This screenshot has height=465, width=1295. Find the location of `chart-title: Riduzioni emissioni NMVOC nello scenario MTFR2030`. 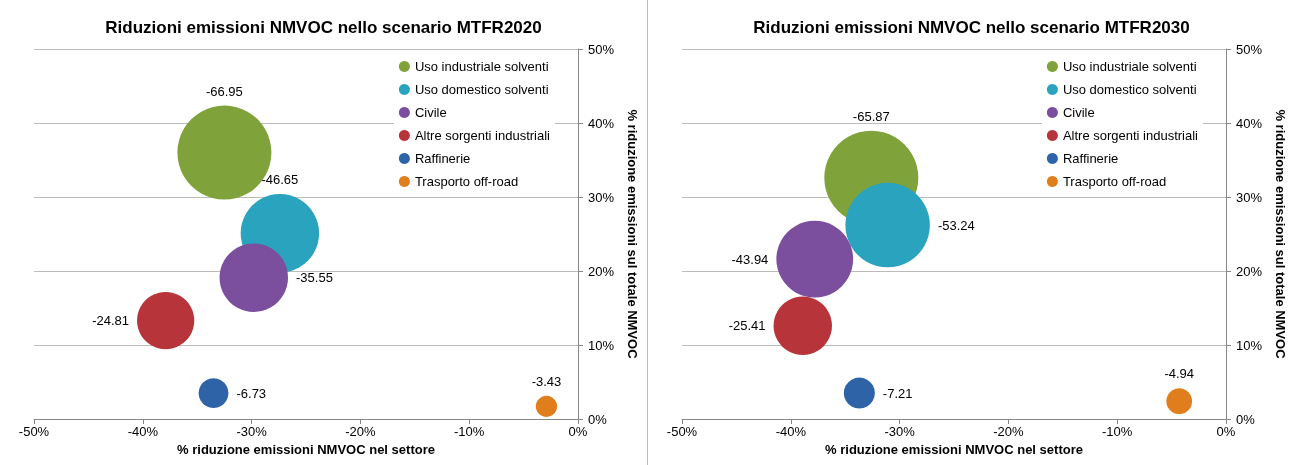

chart-title: Riduzioni emissioni NMVOC nello scenario MTFR2030 is located at coordinates (971, 27).